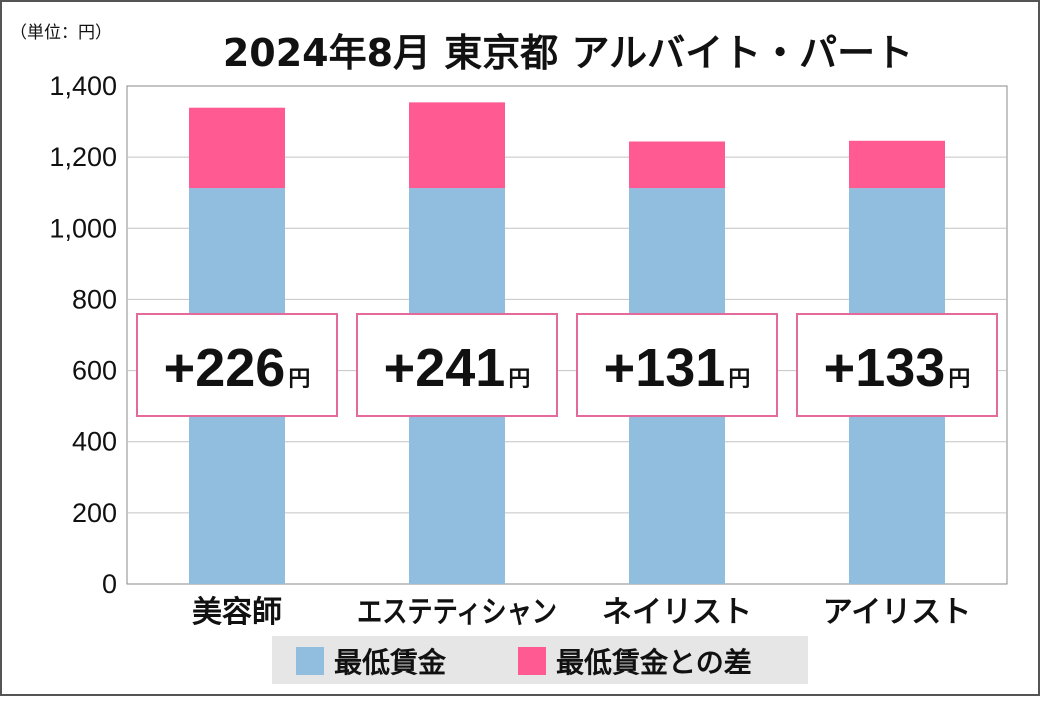  Describe the element at coordinates (897, 368) in the screenshot. I see `difference-value: +133 円` at that location.